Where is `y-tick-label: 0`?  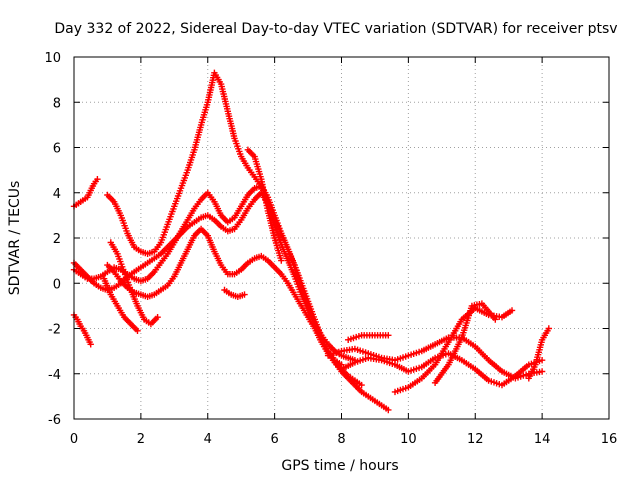
y-tick-label: 0 is located at coordinates (57, 284).